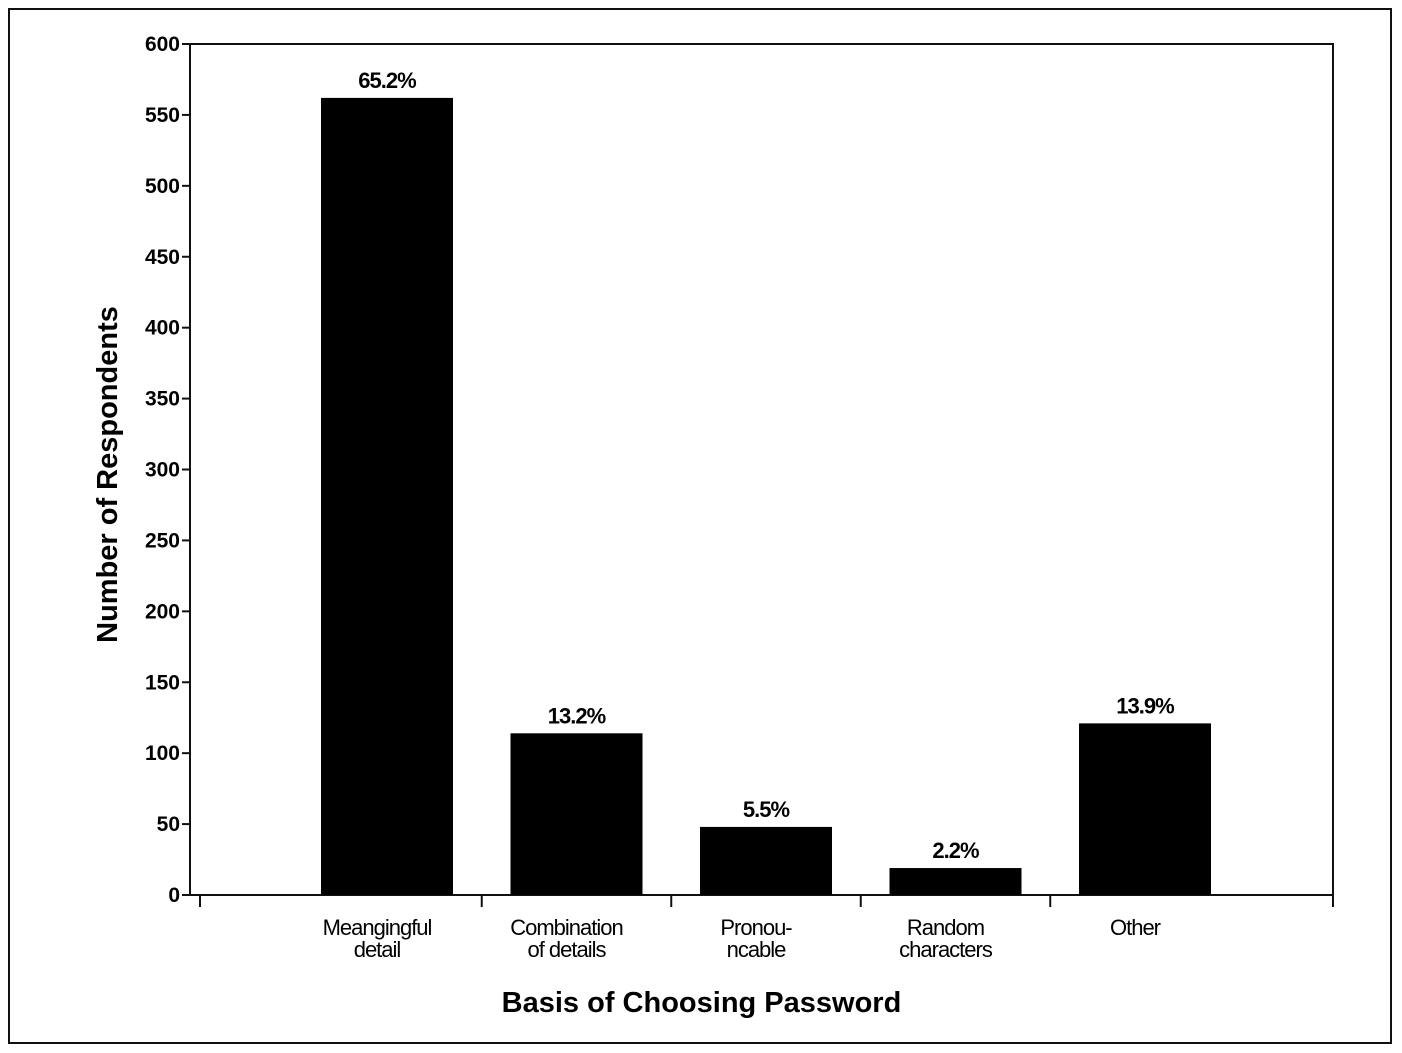 This screenshot has height=1053, width=1402. I want to click on y-tick-label: 0, so click(174, 895).